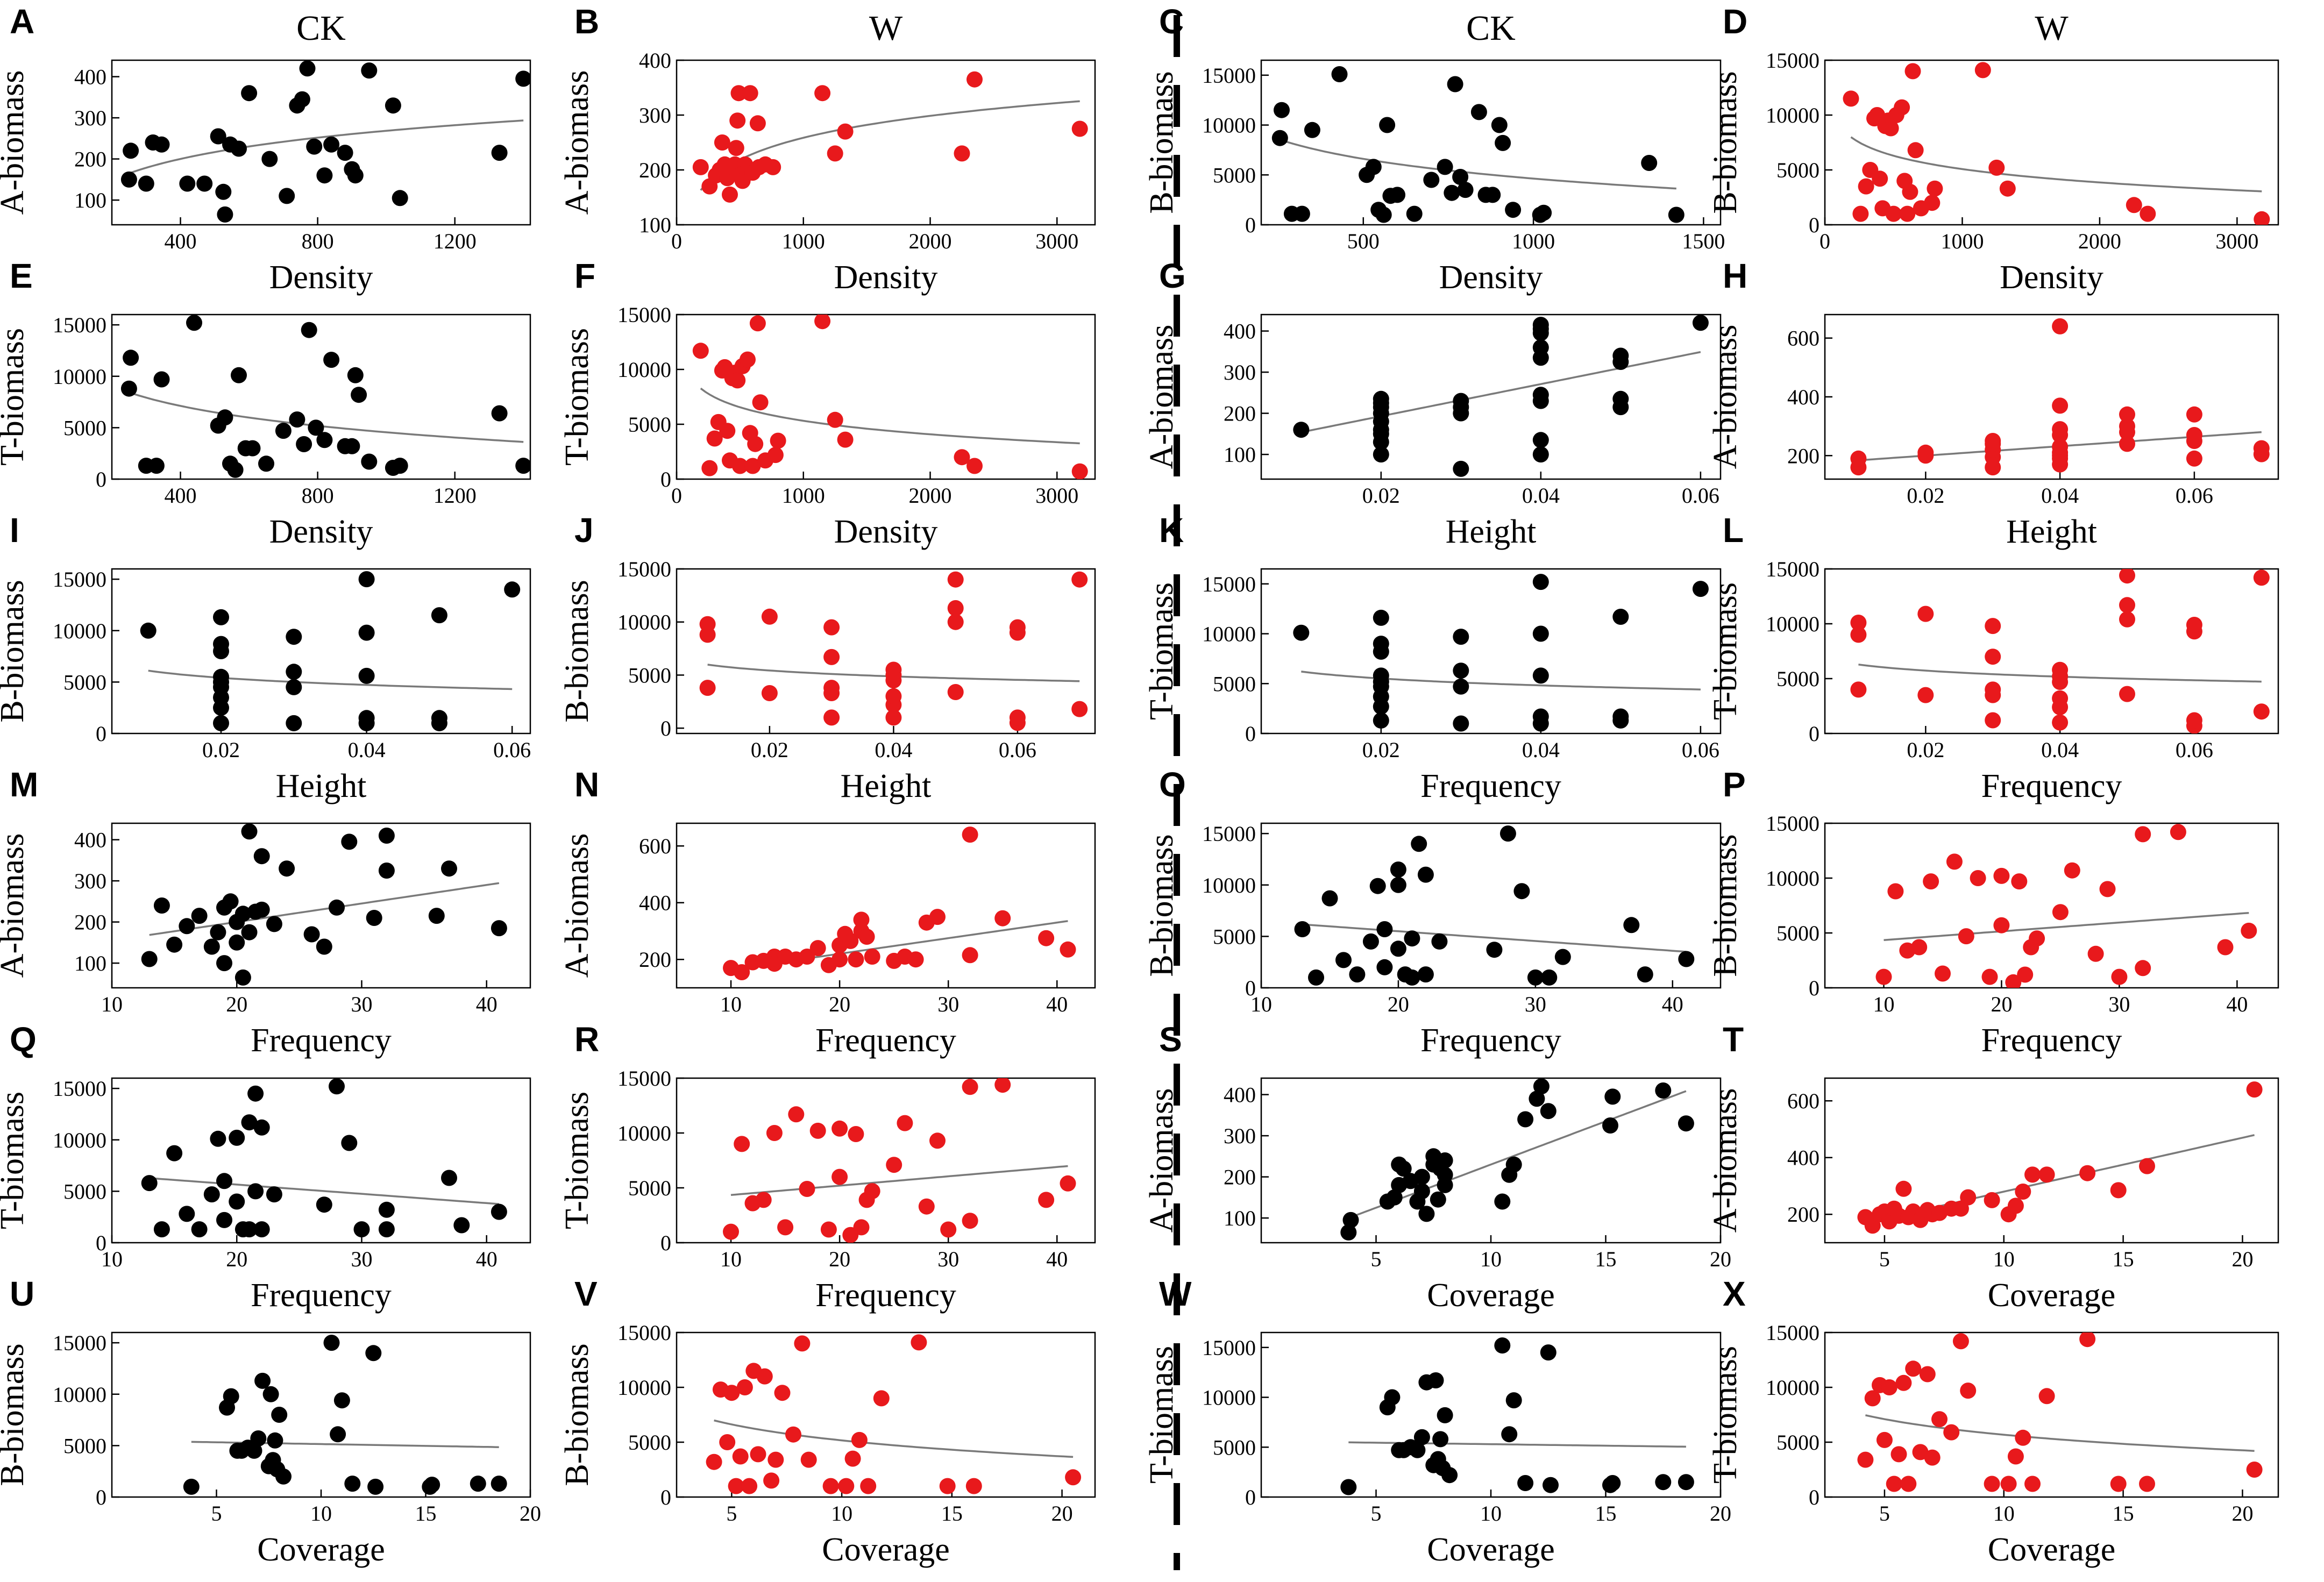  I want to click on y-tick-label: 200, so click(655, 960).